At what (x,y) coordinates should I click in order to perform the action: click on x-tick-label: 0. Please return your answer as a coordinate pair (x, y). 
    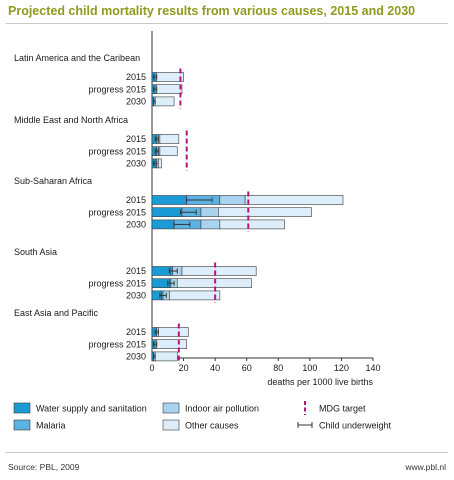
    Looking at the image, I should click on (151, 368).